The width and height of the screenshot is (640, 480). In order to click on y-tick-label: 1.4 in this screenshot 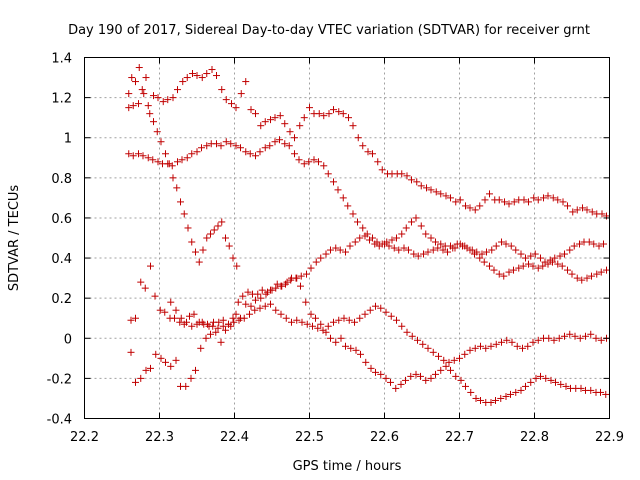, I will do `click(61, 59)`.